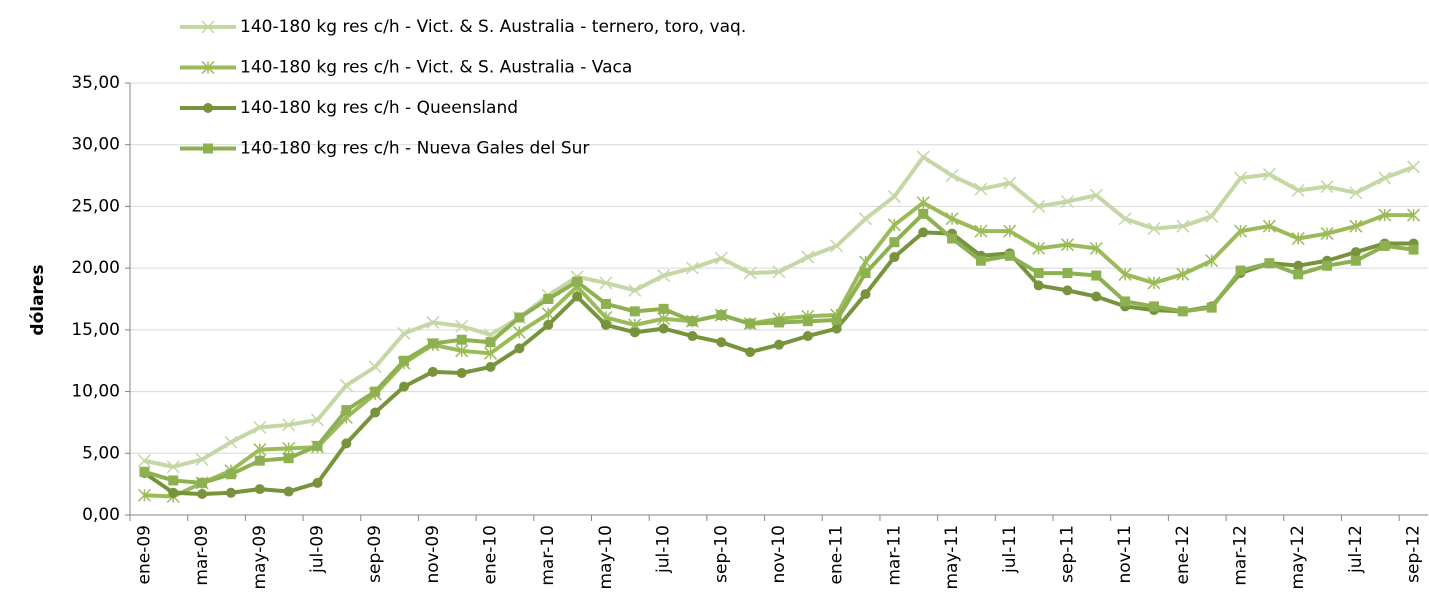  What do you see at coordinates (894, 555) in the screenshot?
I see `x-tick-label: mar-11` at bounding box center [894, 555].